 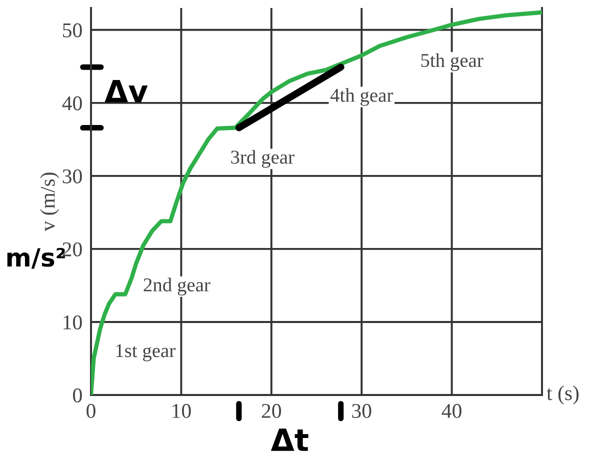 What do you see at coordinates (177, 287) in the screenshot?
I see `annotation: 2nd gear` at bounding box center [177, 287].